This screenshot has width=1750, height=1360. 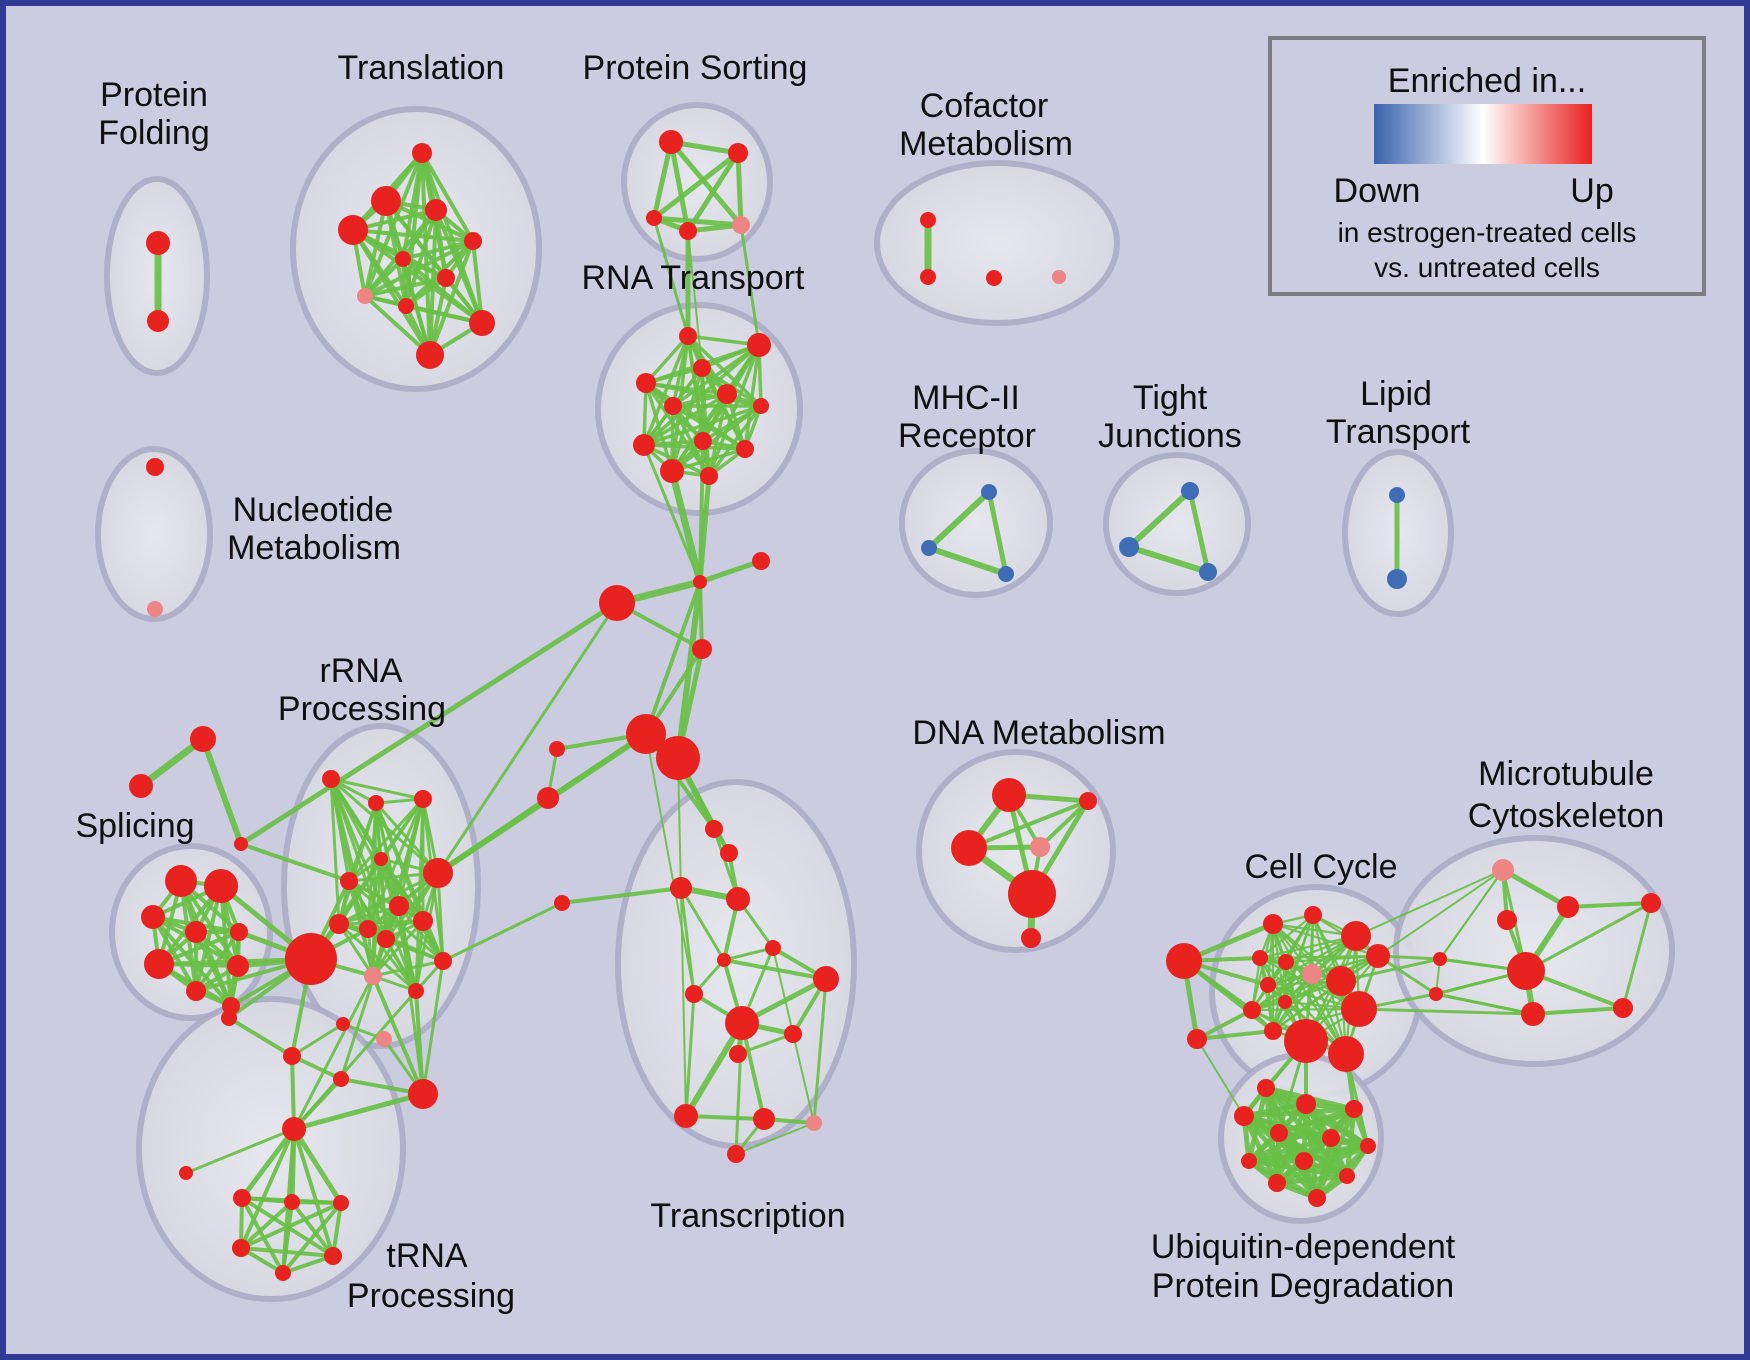 I want to click on cluster-label-trna-processing: Processing, so click(x=431, y=1296).